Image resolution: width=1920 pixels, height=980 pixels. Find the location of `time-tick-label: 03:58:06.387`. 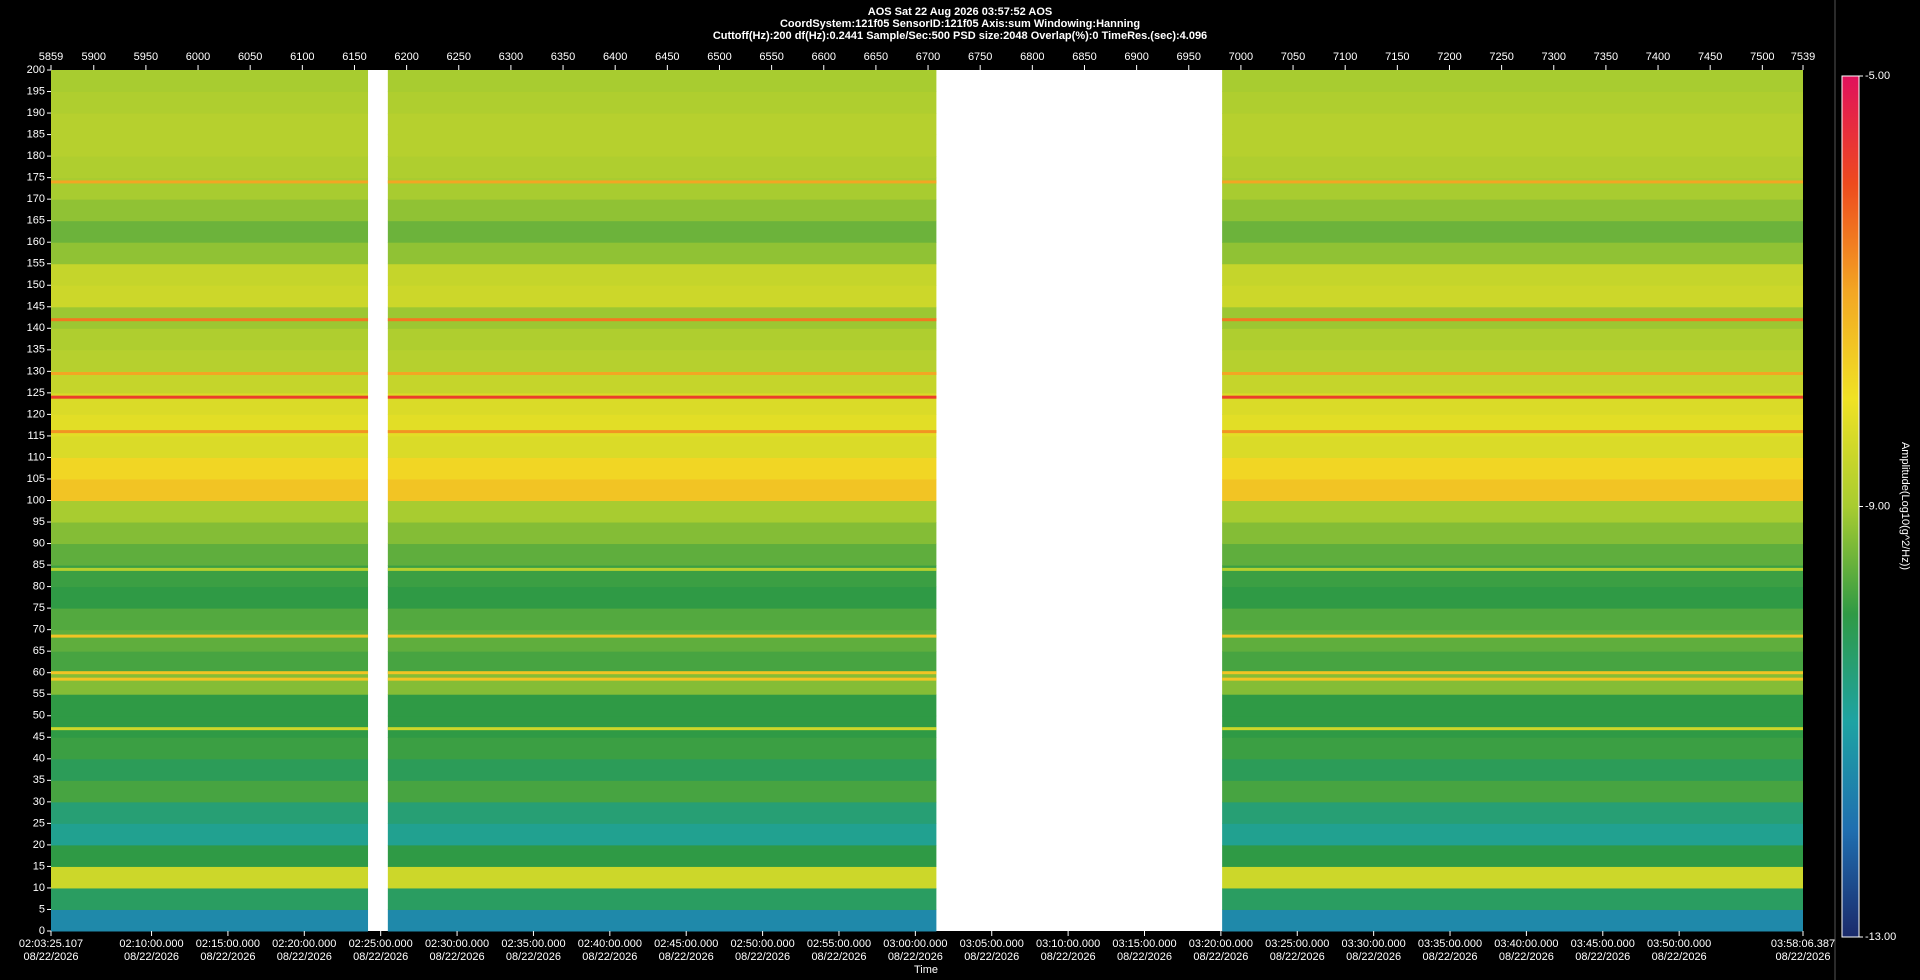

time-tick-label: 03:58:06.387 is located at coordinates (1803, 944).